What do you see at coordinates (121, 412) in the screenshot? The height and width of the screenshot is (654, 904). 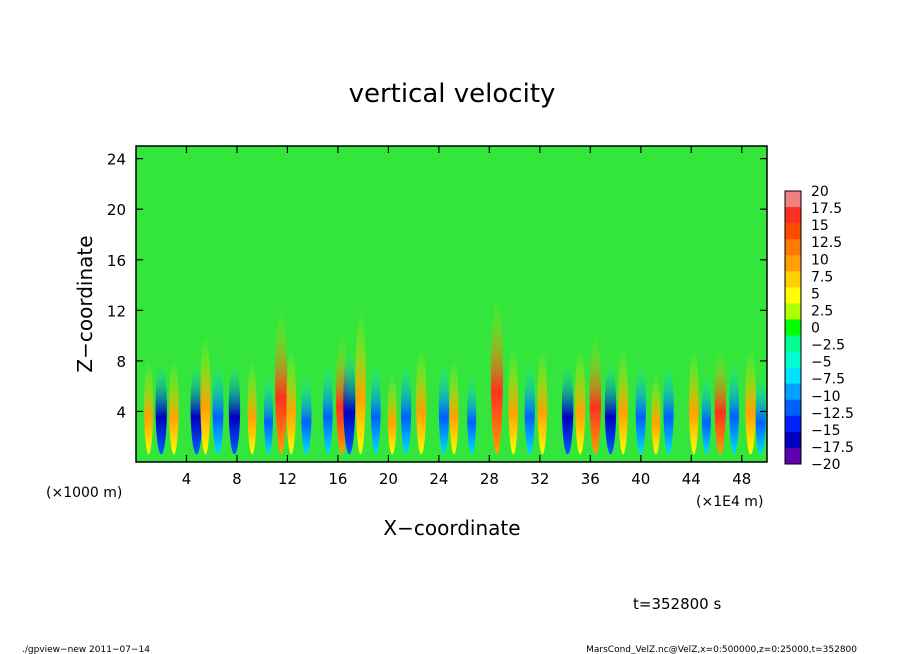 I see `y-tick-label: 4` at bounding box center [121, 412].